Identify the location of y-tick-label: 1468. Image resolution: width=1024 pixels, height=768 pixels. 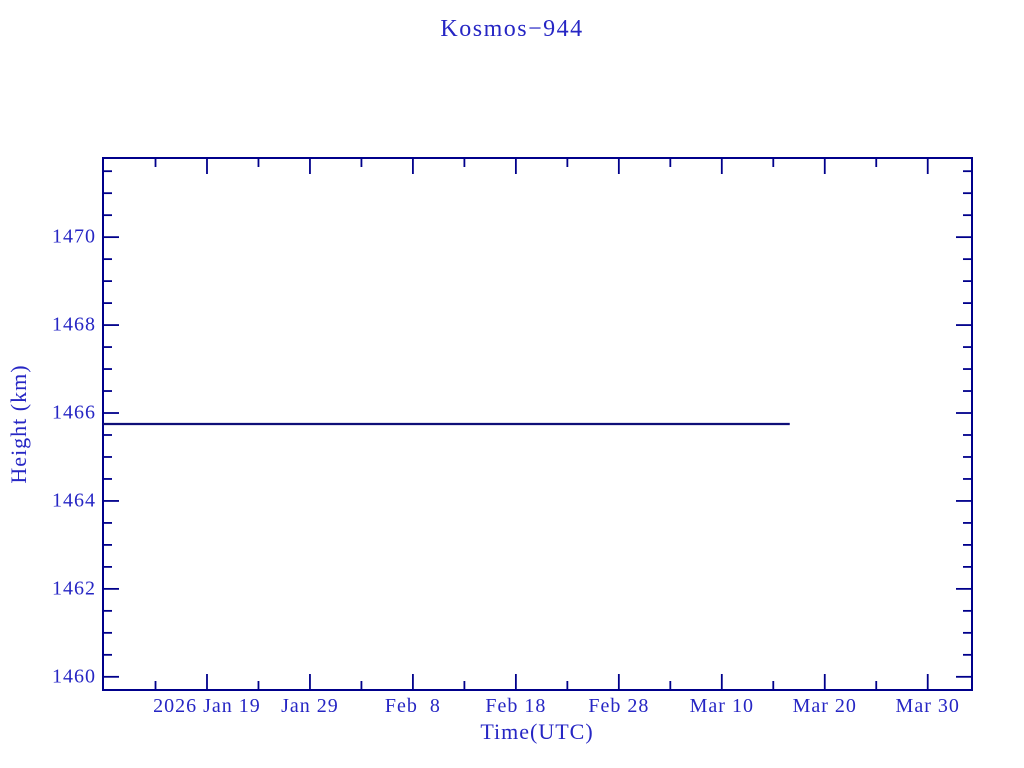
(74, 324).